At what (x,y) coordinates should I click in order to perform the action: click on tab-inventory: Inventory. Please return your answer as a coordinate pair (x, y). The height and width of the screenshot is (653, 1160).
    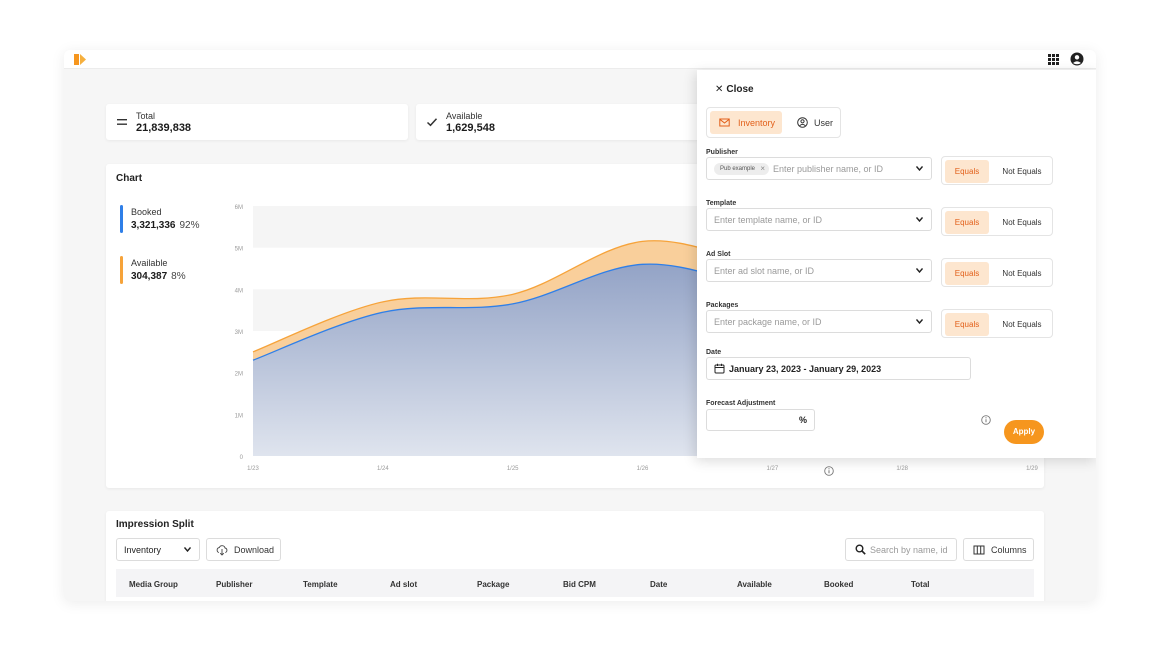
    Looking at the image, I should click on (746, 122).